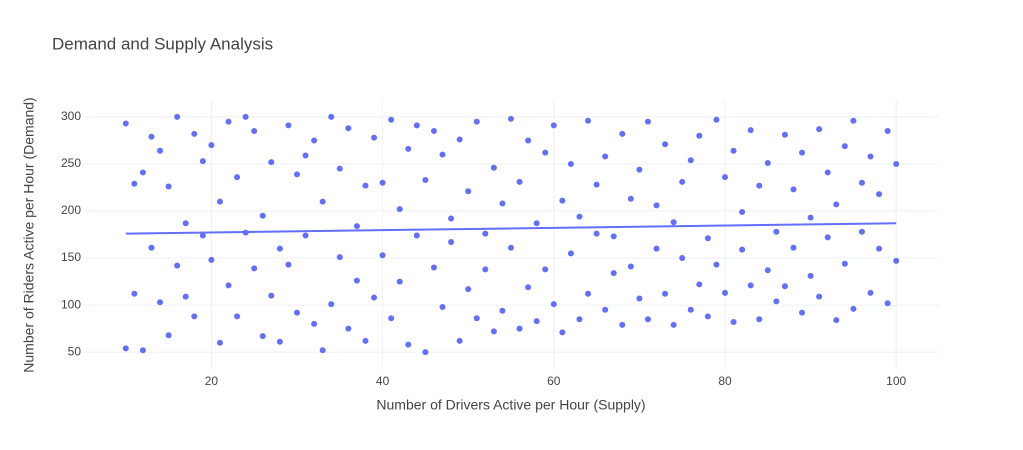 Image resolution: width=1023 pixels, height=450 pixels. Describe the element at coordinates (162, 43) in the screenshot. I see `chart-title: Demand and Supply Analysis` at that location.